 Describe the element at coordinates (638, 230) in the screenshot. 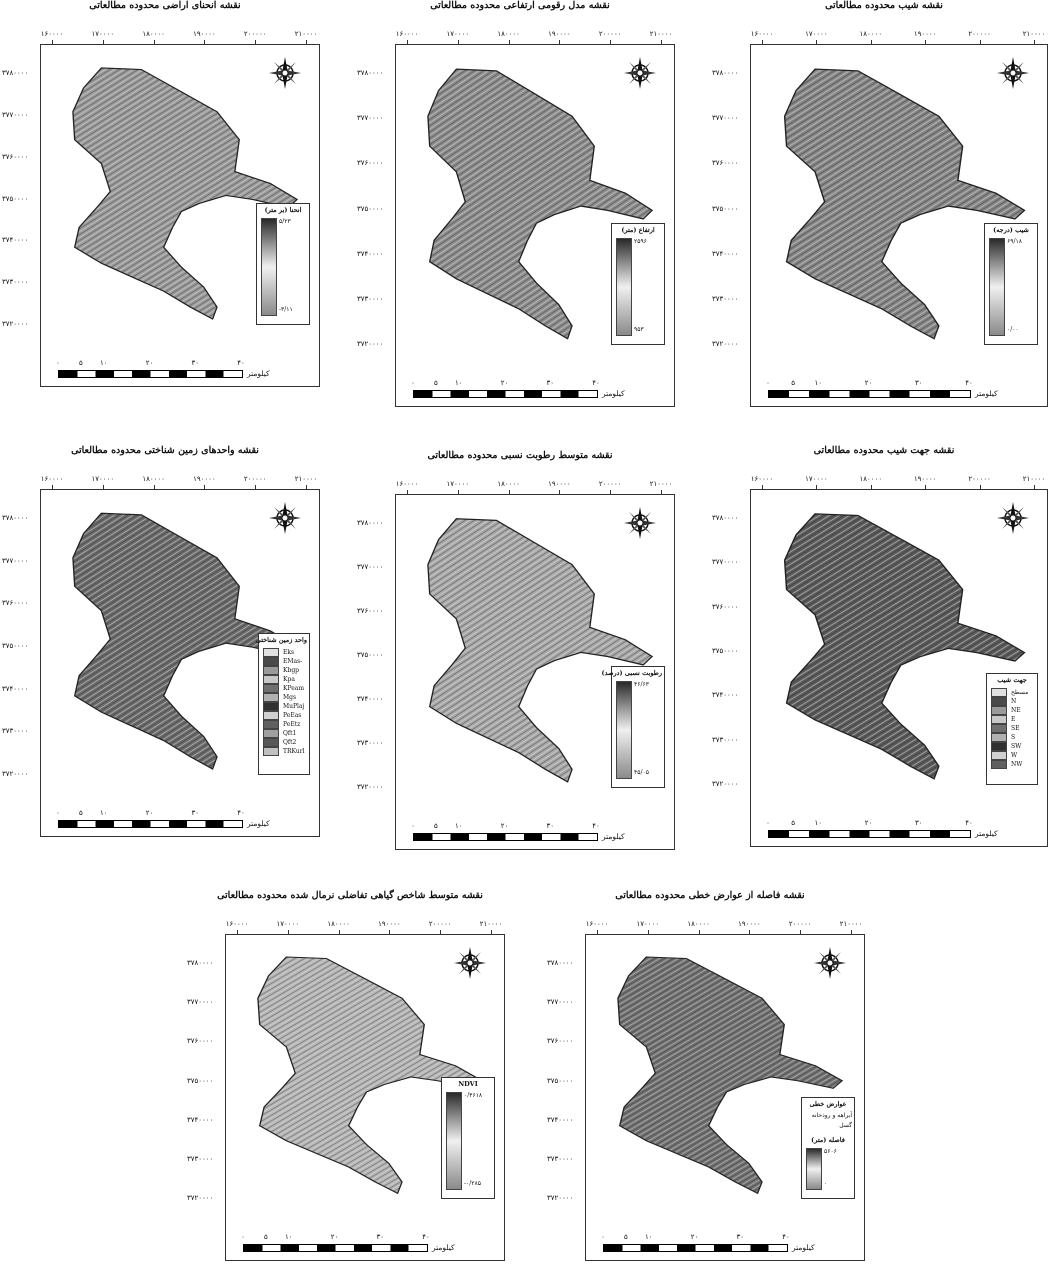

I see `legend-title: ارتفاع (متر)` at that location.